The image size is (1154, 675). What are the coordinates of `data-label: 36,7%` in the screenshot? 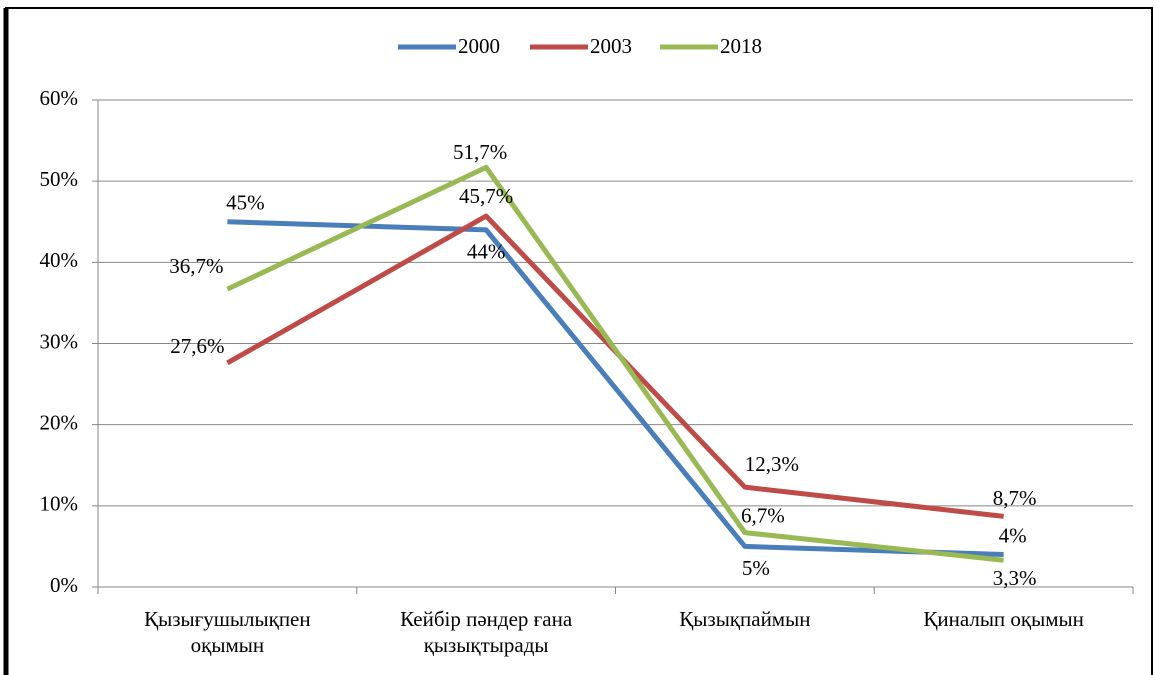 It's located at (196, 266).